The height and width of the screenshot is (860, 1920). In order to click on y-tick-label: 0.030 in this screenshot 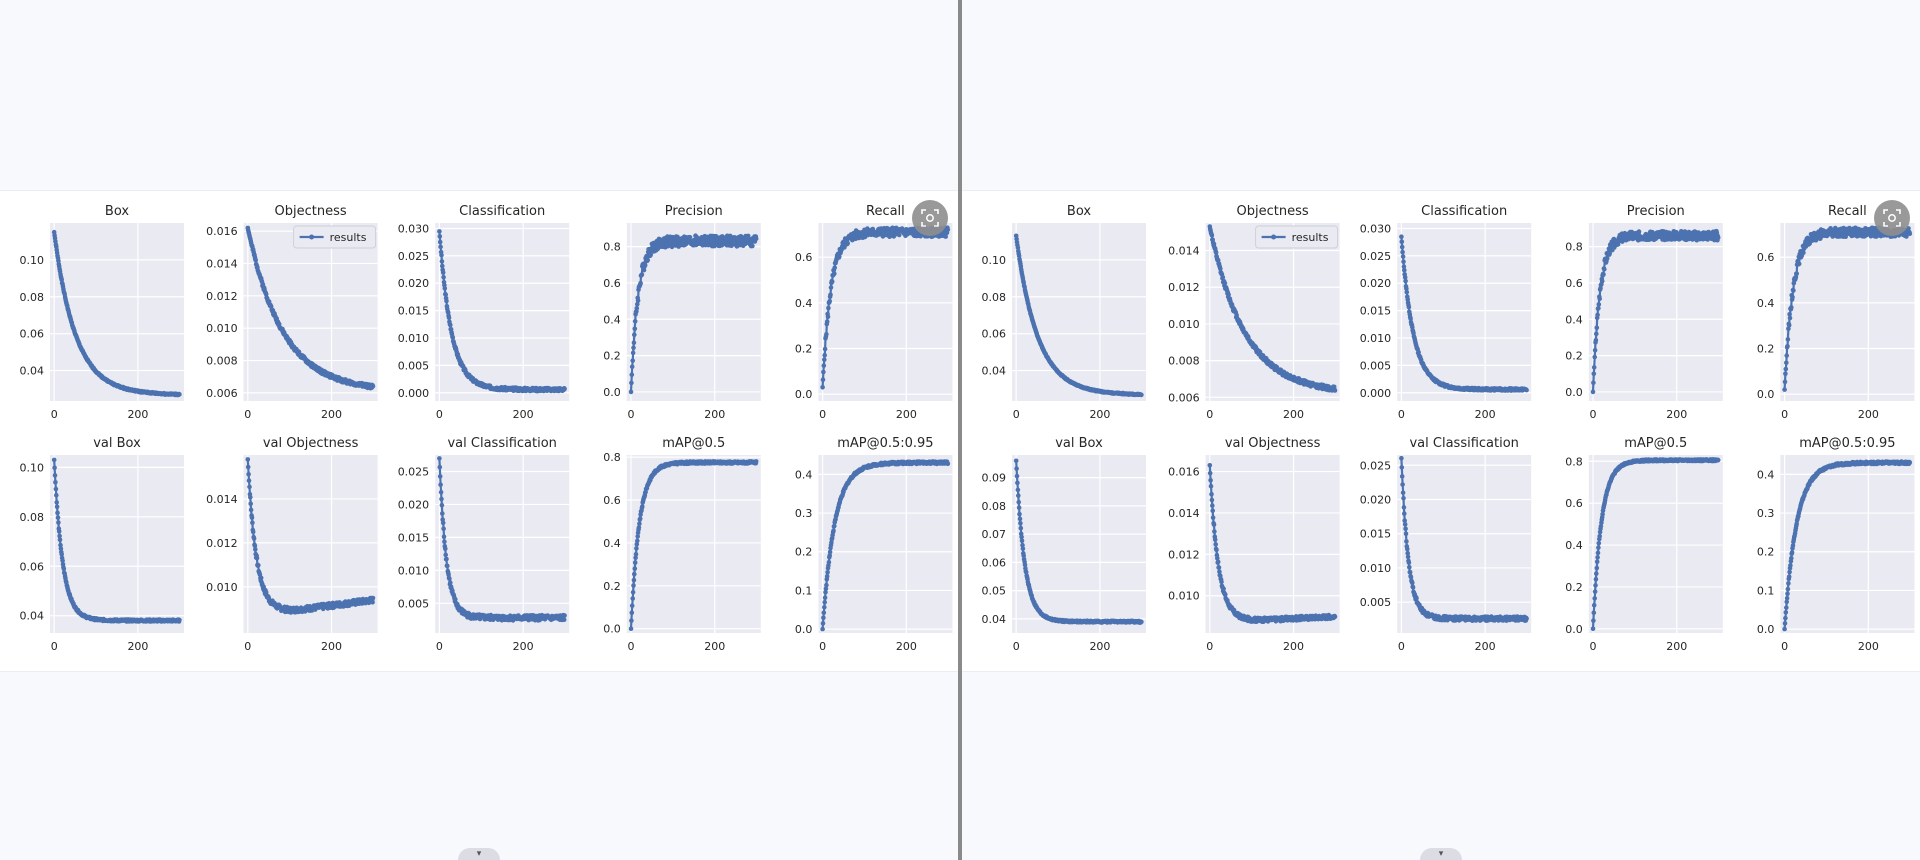, I will do `click(1376, 228)`.